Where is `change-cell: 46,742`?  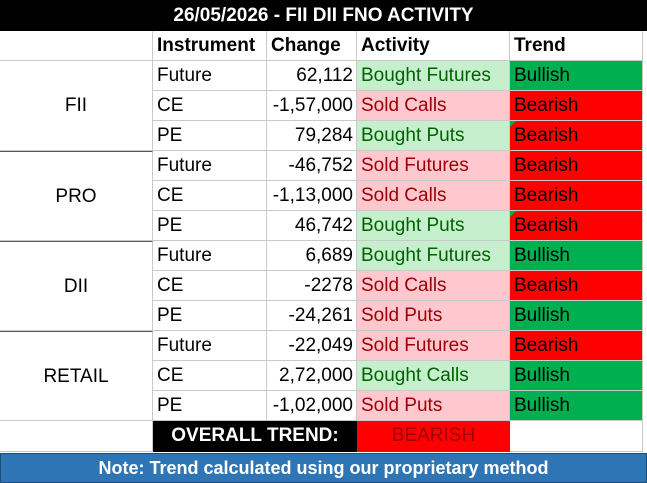
change-cell: 46,742 is located at coordinates (312, 226).